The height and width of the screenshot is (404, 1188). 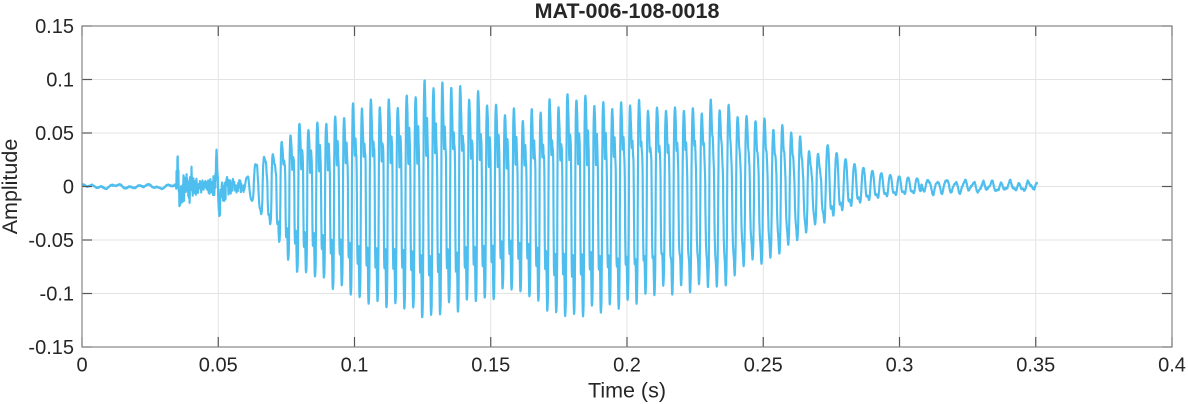 I want to click on svg-text: 0.25, so click(x=763, y=366).